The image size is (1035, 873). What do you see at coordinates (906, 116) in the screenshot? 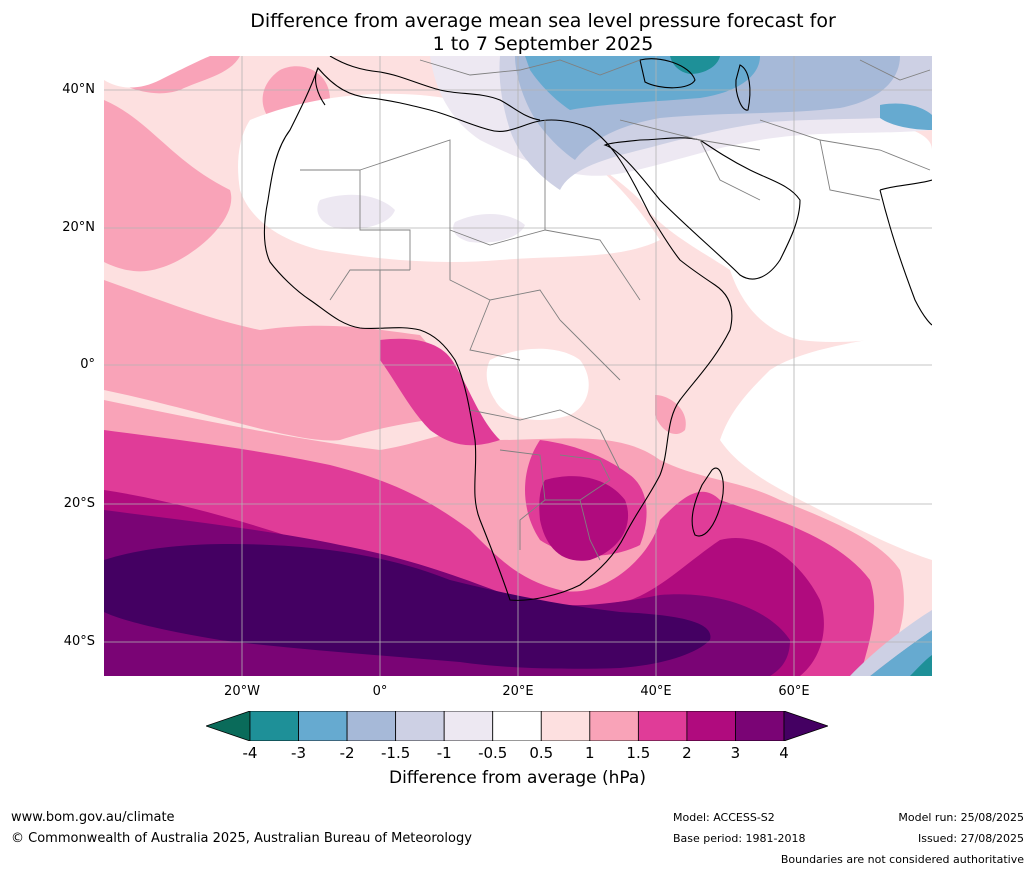
I see `anomaly-band-neg-2-3-india` at bounding box center [906, 116].